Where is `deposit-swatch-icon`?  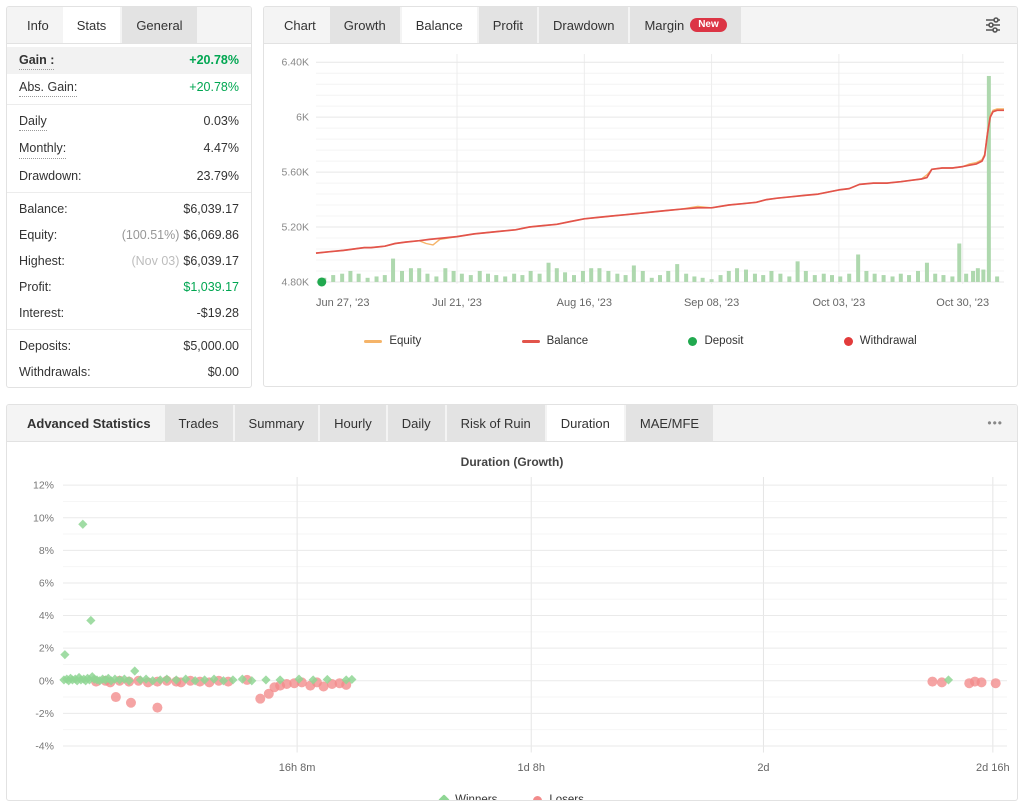
deposit-swatch-icon is located at coordinates (693, 341).